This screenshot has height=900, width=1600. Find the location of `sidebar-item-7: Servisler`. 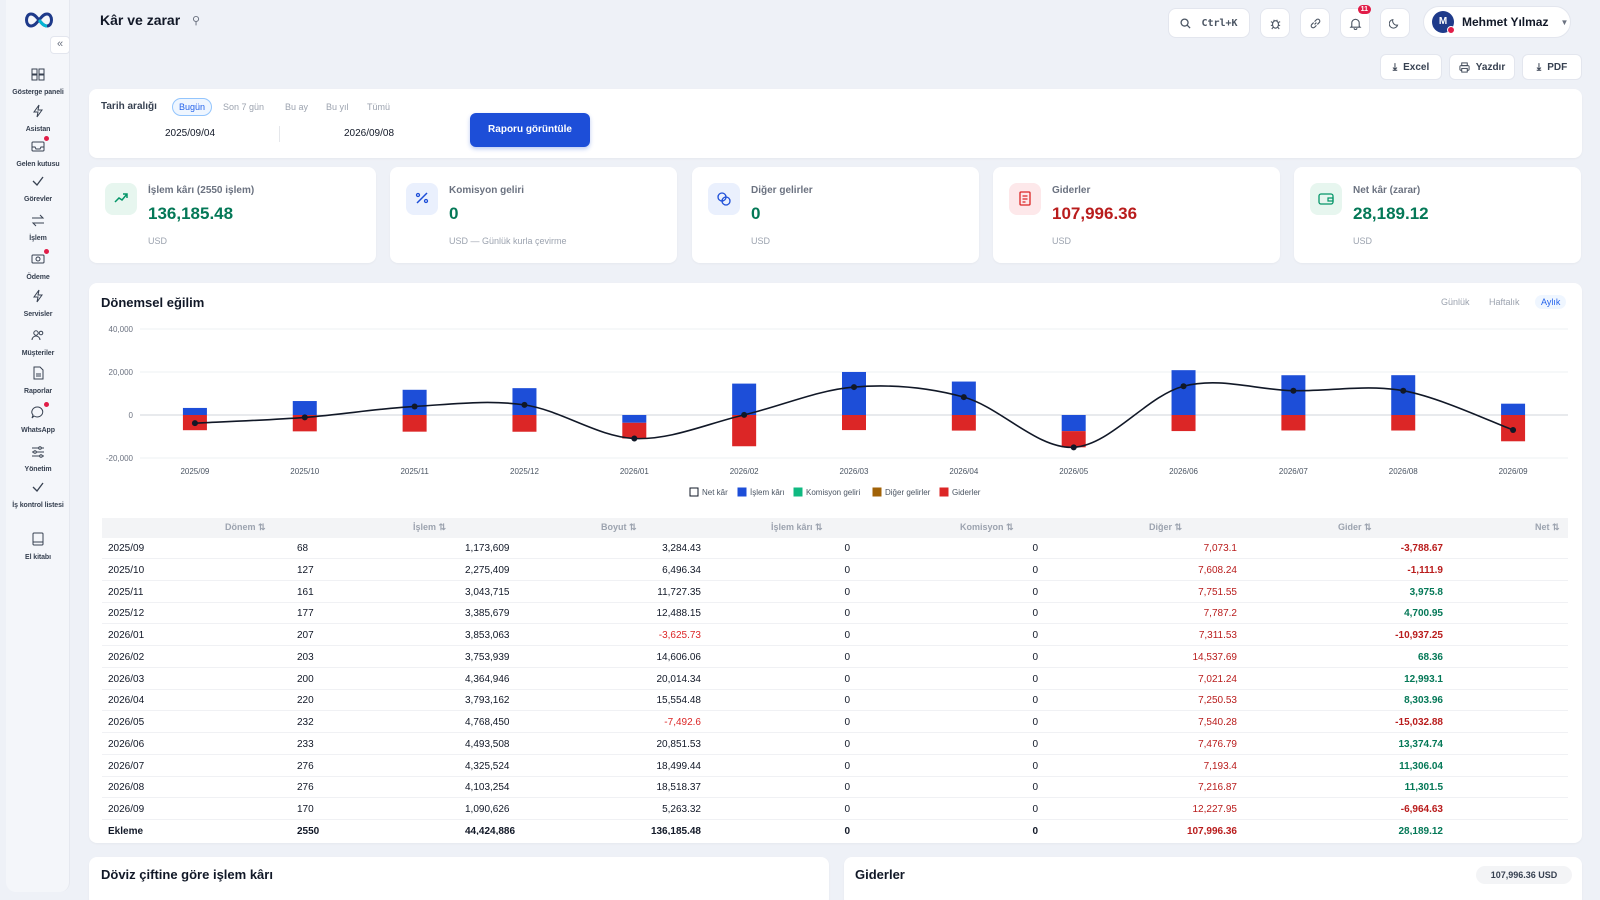

sidebar-item-7: Servisler is located at coordinates (38, 304).